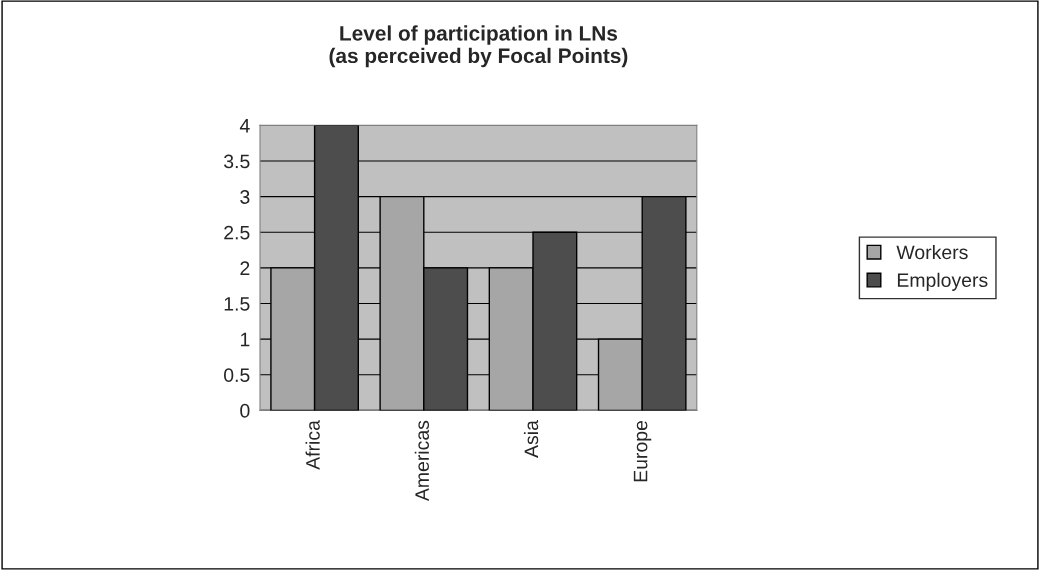  What do you see at coordinates (312, 445) in the screenshot?
I see `x-tick-label: Africa` at bounding box center [312, 445].